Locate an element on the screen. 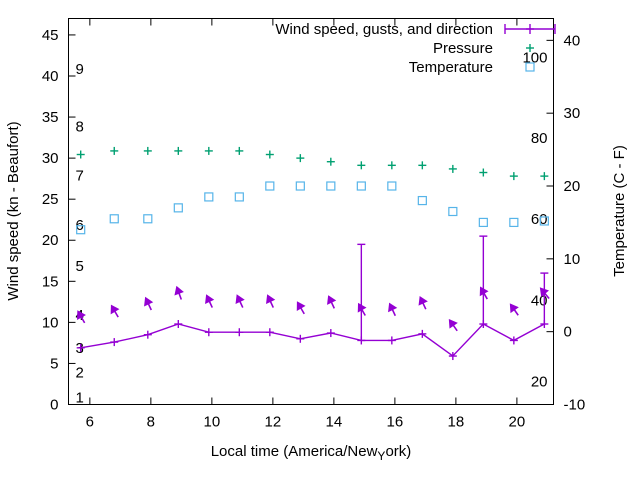 This screenshot has height=480, width=640. y-left-tick-label: 30 is located at coordinates (50, 158).